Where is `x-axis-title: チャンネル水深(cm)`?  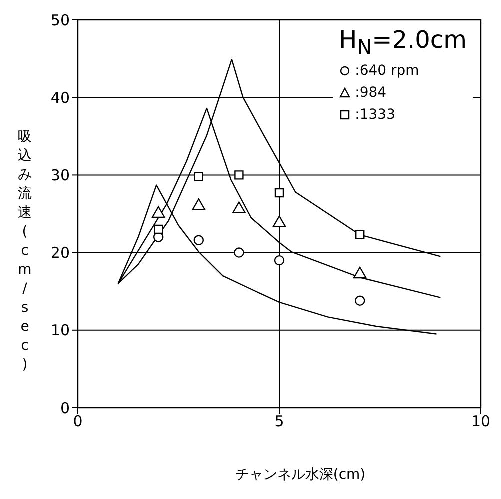
x-axis-title: チャンネル水深(cm) is located at coordinates (300, 475).